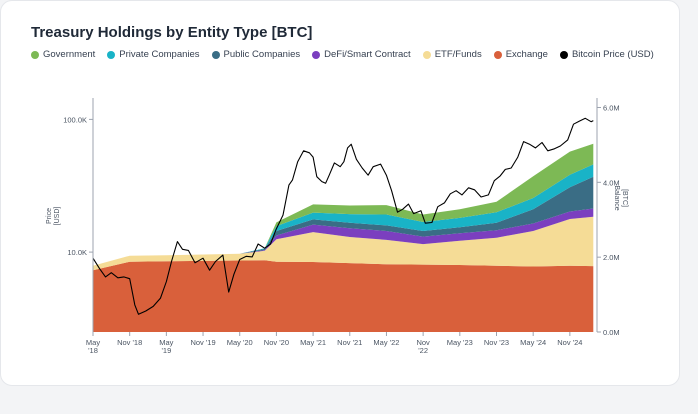  I want to click on x-tick-label: '22, so click(423, 350).